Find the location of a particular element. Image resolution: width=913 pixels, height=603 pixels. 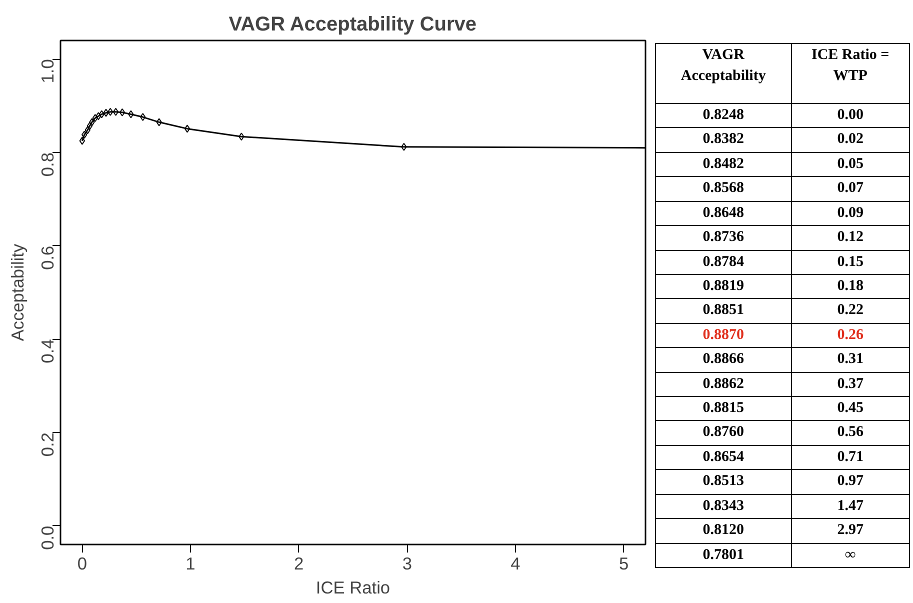

text: 0.71 is located at coordinates (850, 457).